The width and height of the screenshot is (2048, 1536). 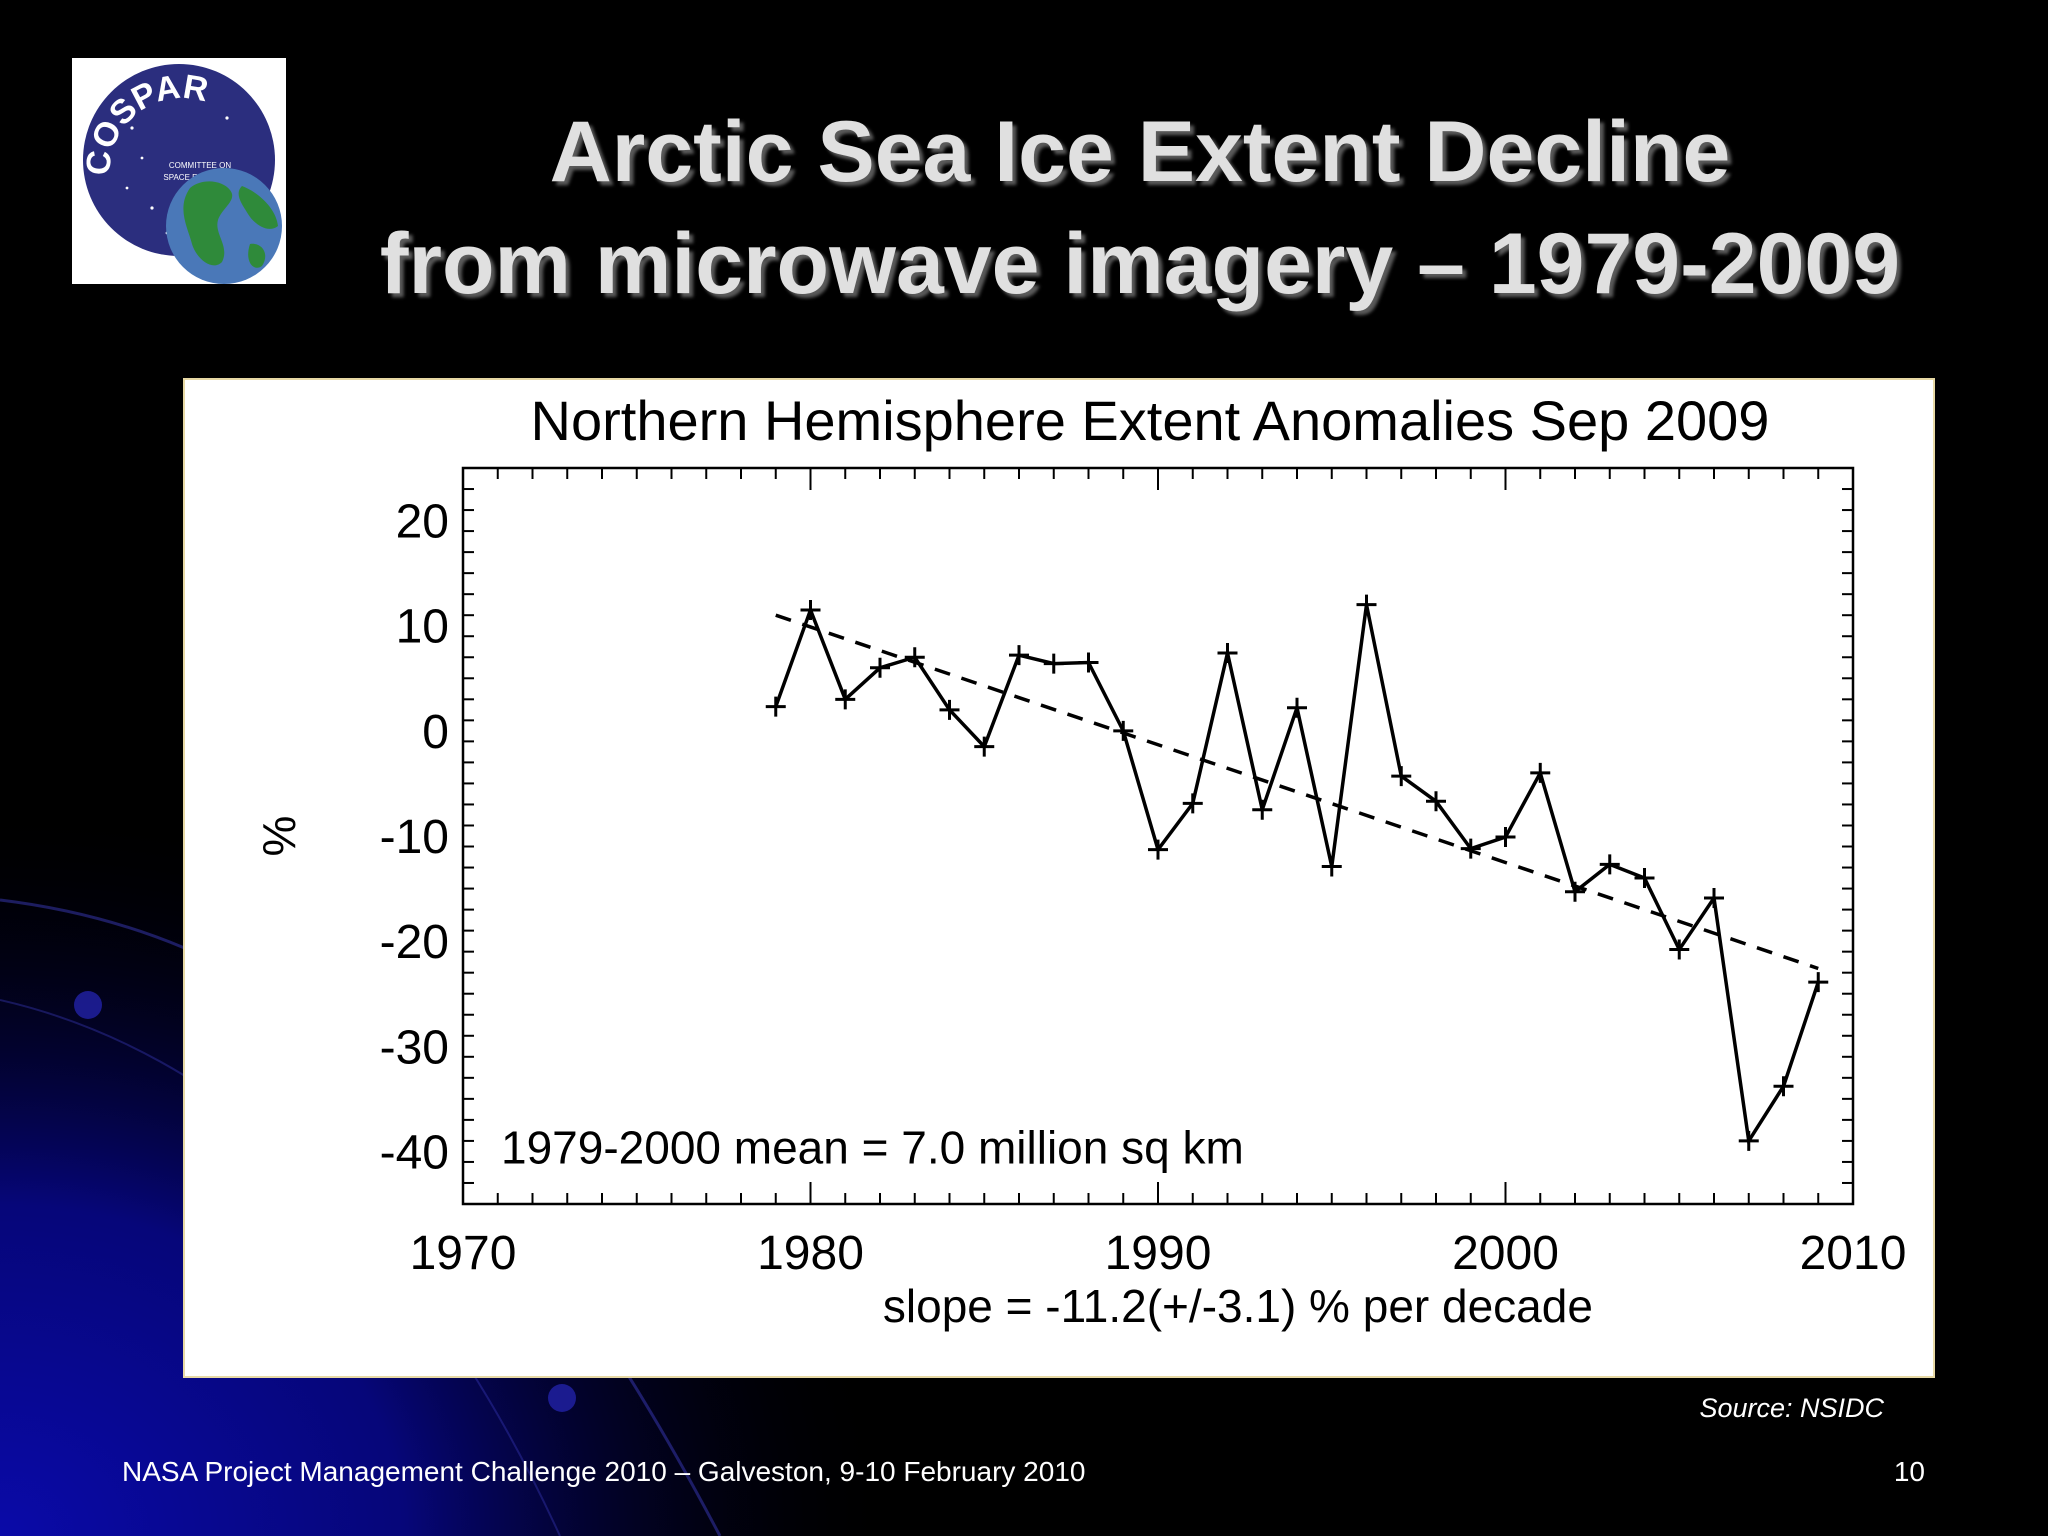 I want to click on y-tick-label: -30, so click(x=414, y=1047).